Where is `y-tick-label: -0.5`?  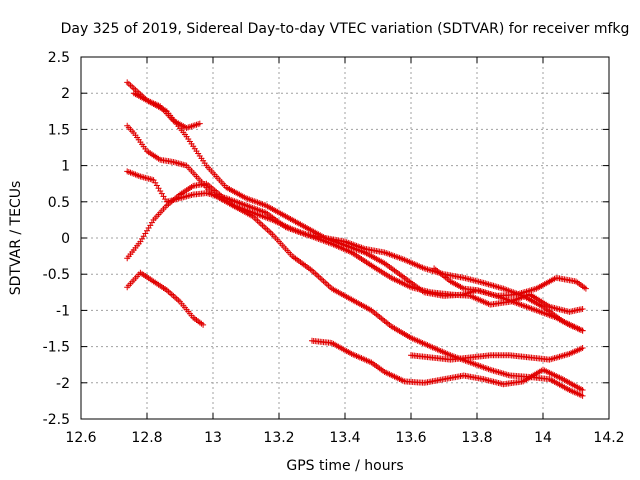 y-tick-label: -0.5 is located at coordinates (56, 275).